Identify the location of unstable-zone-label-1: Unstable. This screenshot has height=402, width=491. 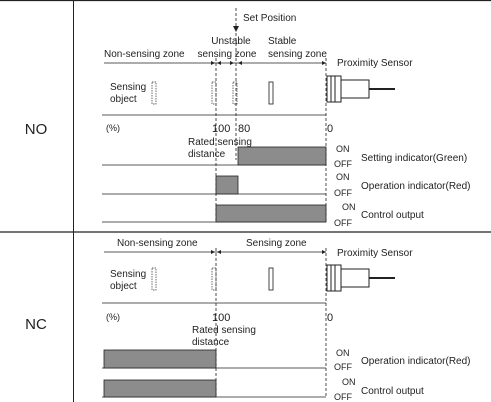
(231, 41).